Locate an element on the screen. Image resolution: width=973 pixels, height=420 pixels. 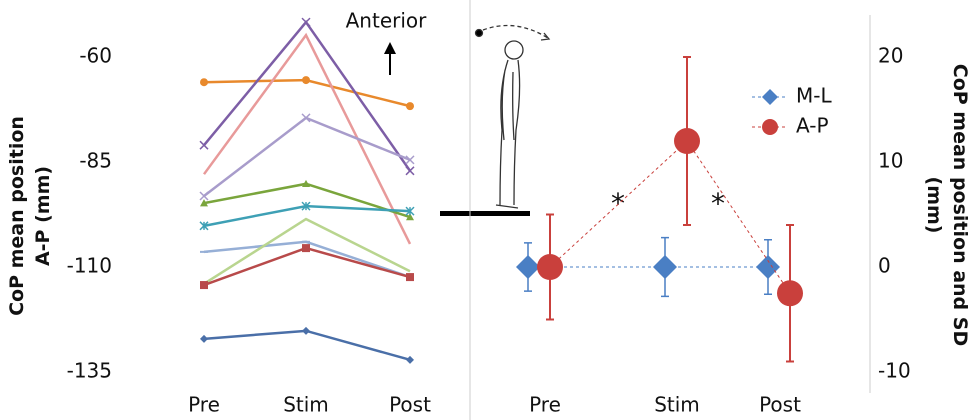
platform is located at coordinates (485, 213).